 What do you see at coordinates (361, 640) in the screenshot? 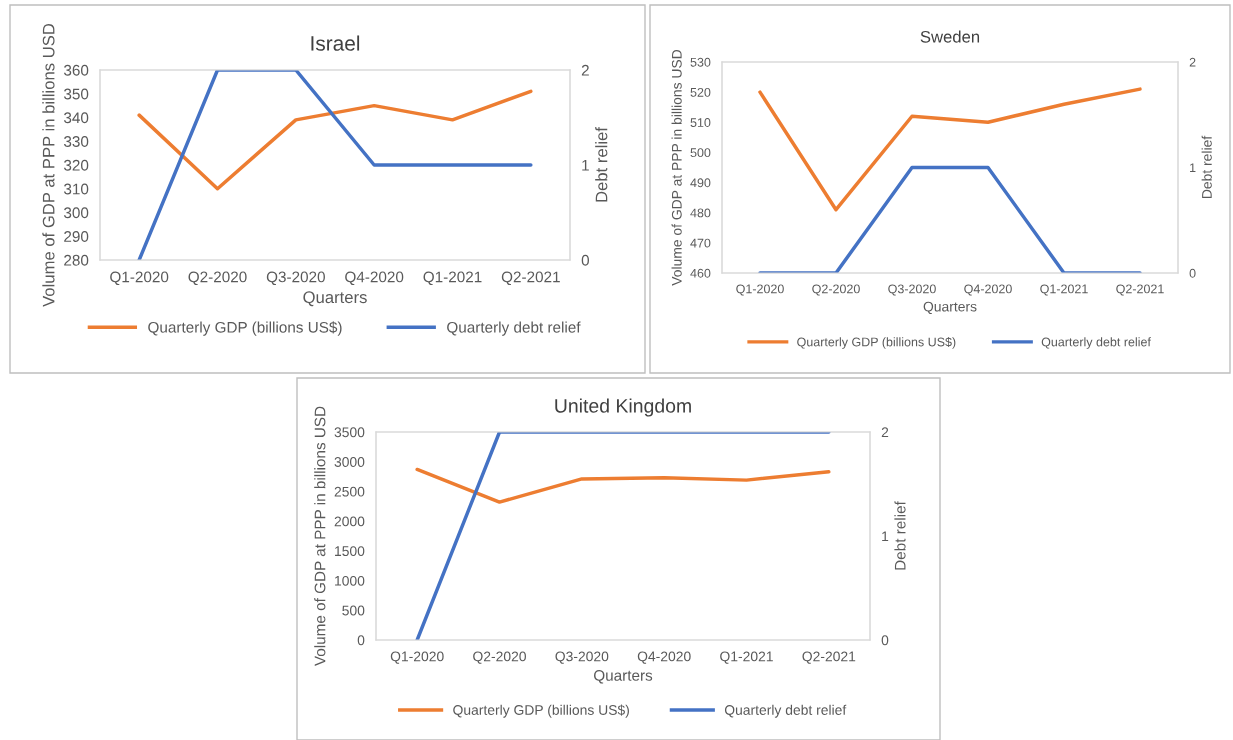
I see `y-tick-label: 0` at bounding box center [361, 640].